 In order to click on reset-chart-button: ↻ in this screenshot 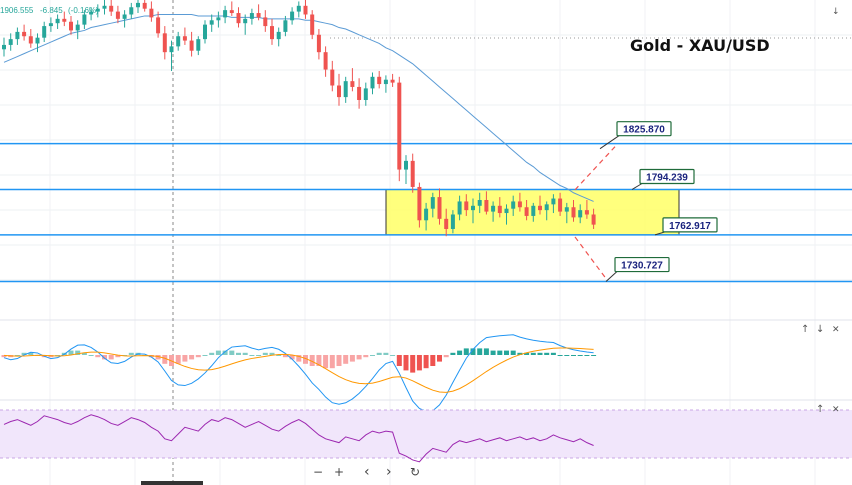, I will do `click(415, 472)`.